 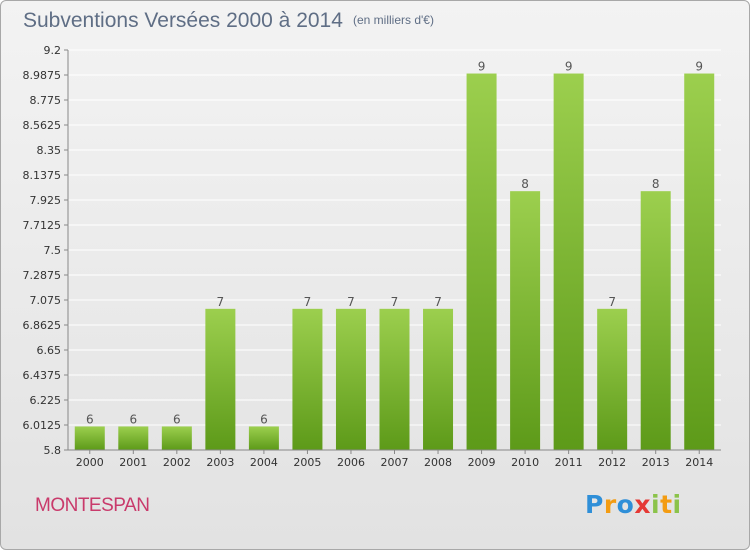 What do you see at coordinates (42, 325) in the screenshot?
I see `y-tick-label: 6.8625` at bounding box center [42, 325].